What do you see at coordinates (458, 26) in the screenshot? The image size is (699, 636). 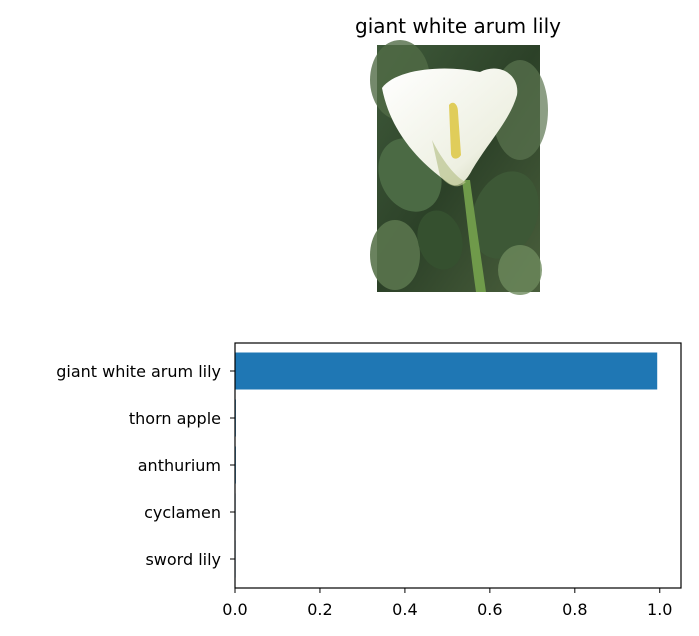 I see `image-title: giant white arum lily` at bounding box center [458, 26].